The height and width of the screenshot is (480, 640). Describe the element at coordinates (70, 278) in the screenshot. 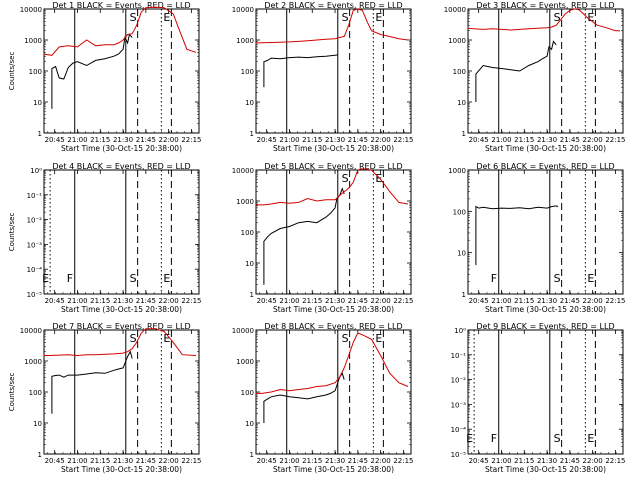

I see `event-marker-label: F` at that location.